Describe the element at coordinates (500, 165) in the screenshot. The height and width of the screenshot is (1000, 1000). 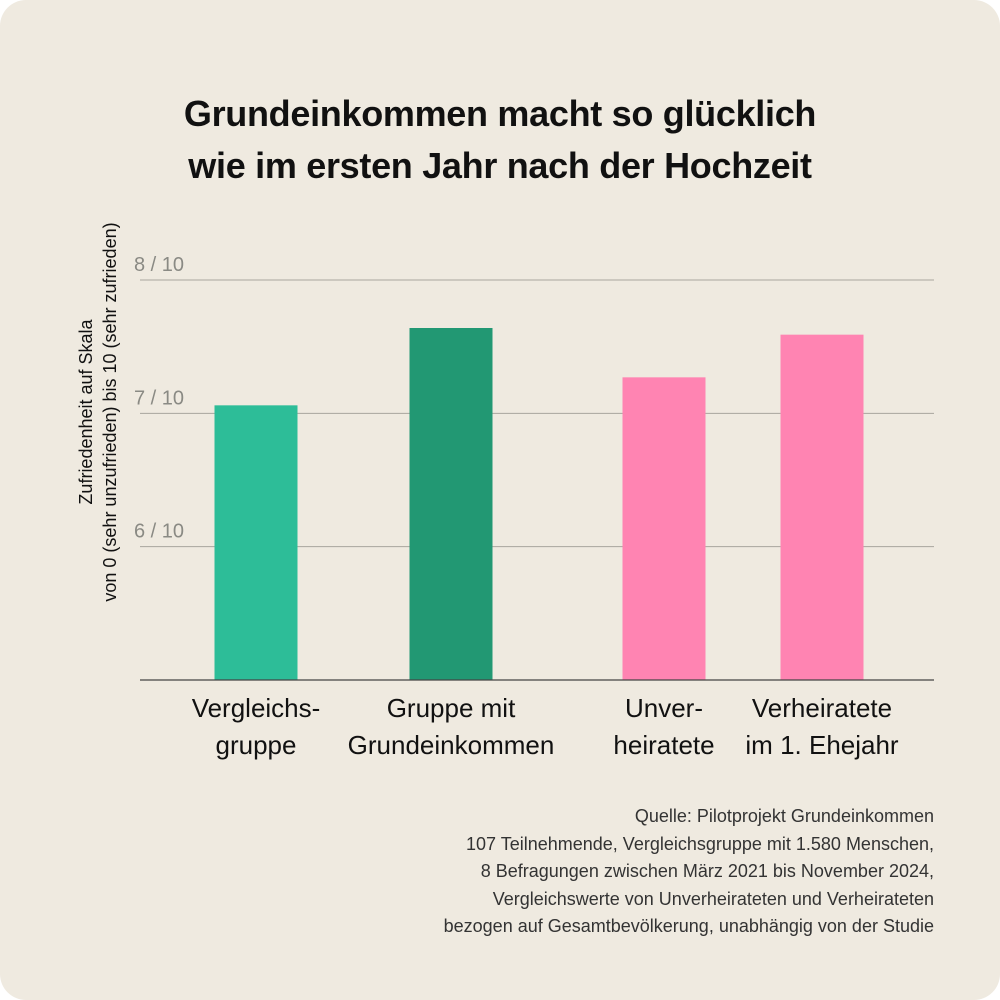
I see `chart-title-line-2: wie im ersten Jahr nach der Hochzeit` at that location.